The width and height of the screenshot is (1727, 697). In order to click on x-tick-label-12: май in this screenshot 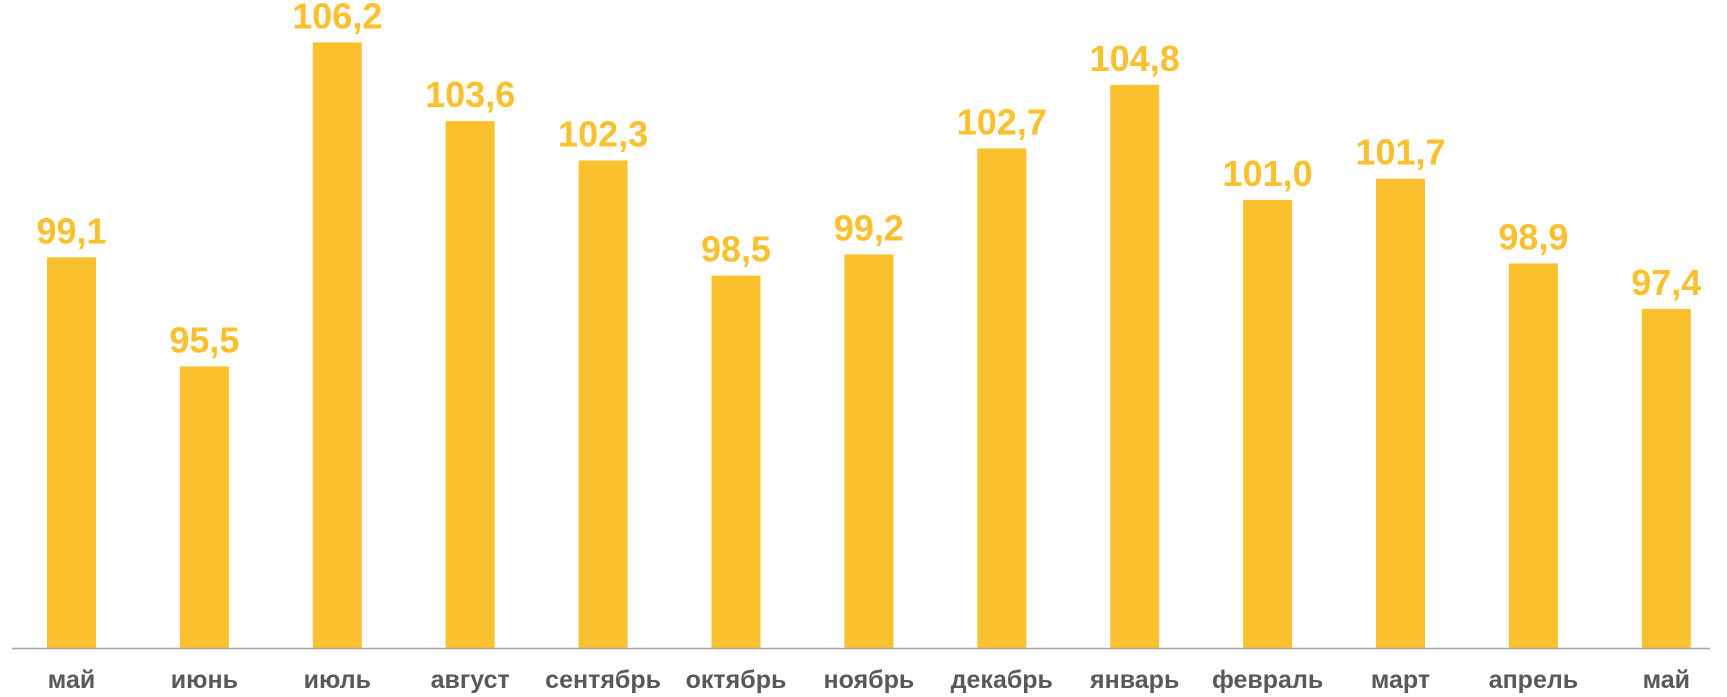, I will do `click(1666, 680)`.